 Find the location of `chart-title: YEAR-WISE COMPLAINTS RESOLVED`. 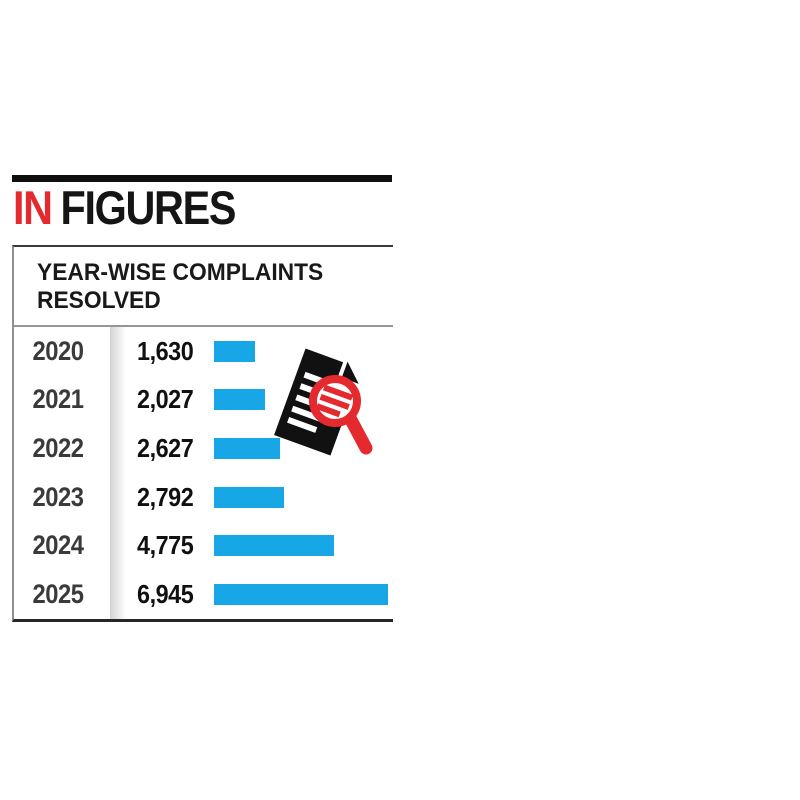

chart-title: YEAR-WISE COMPLAINTS RESOLVED is located at coordinates (180, 287).